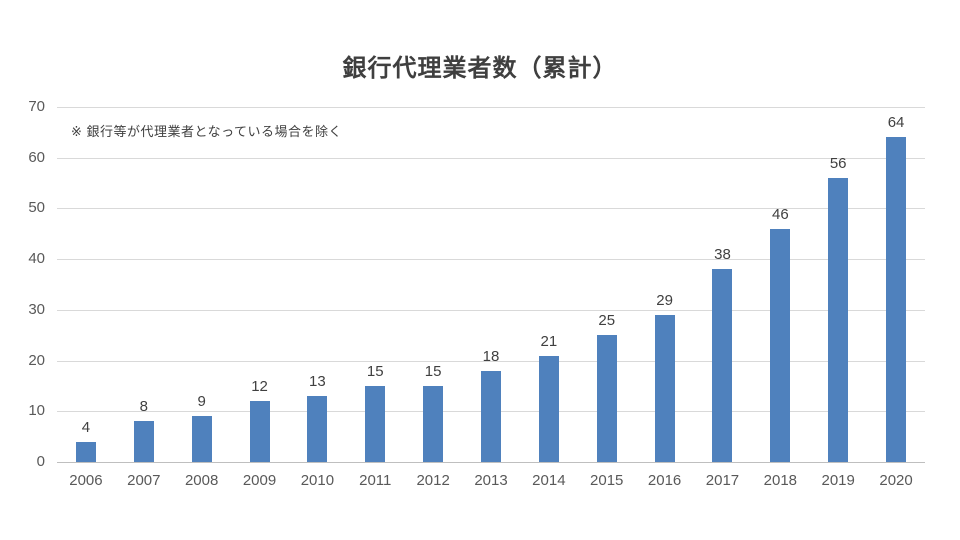 This screenshot has width=960, height=540. I want to click on x-tick-label: 2011, so click(375, 480).